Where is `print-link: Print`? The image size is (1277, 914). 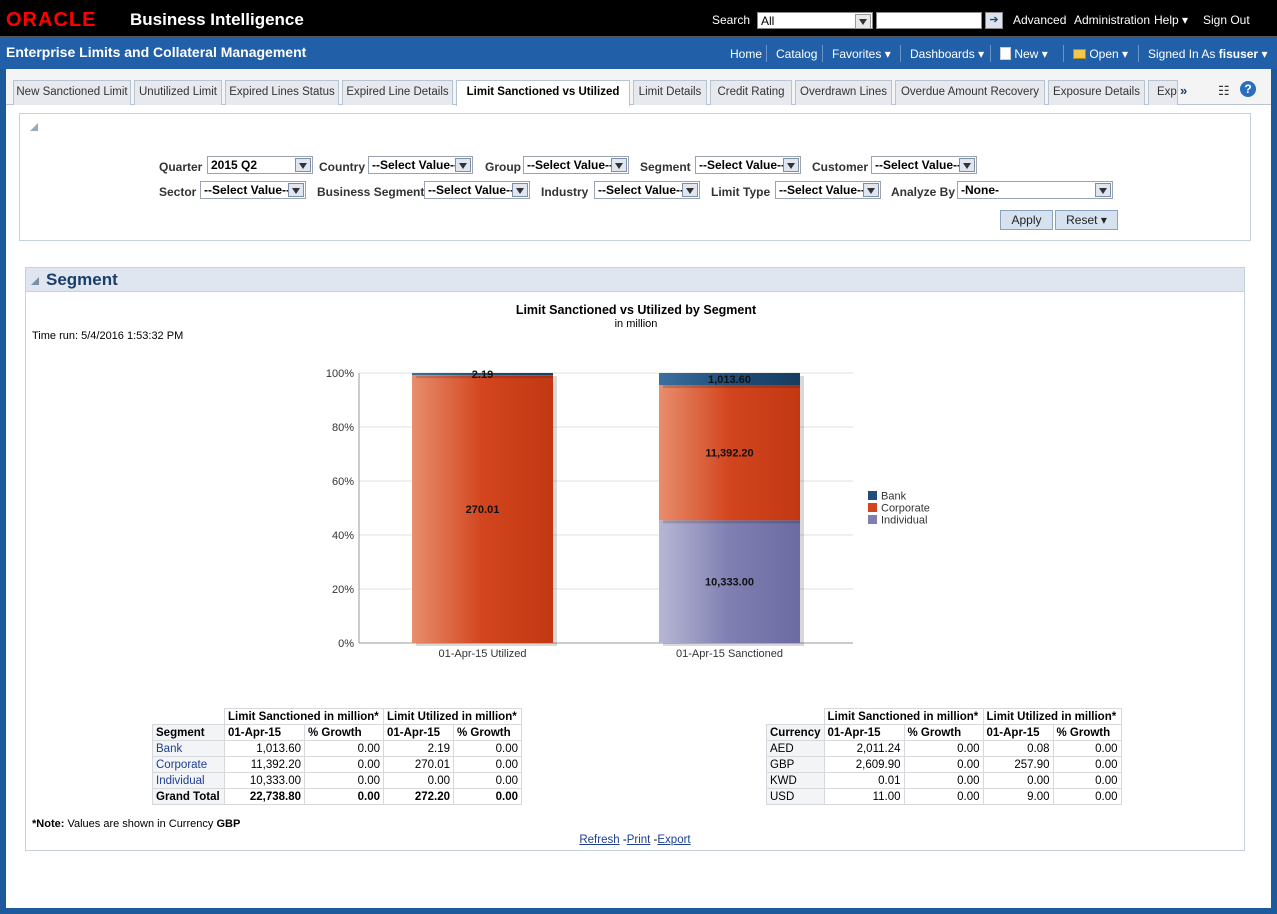 print-link: Print is located at coordinates (638, 840).